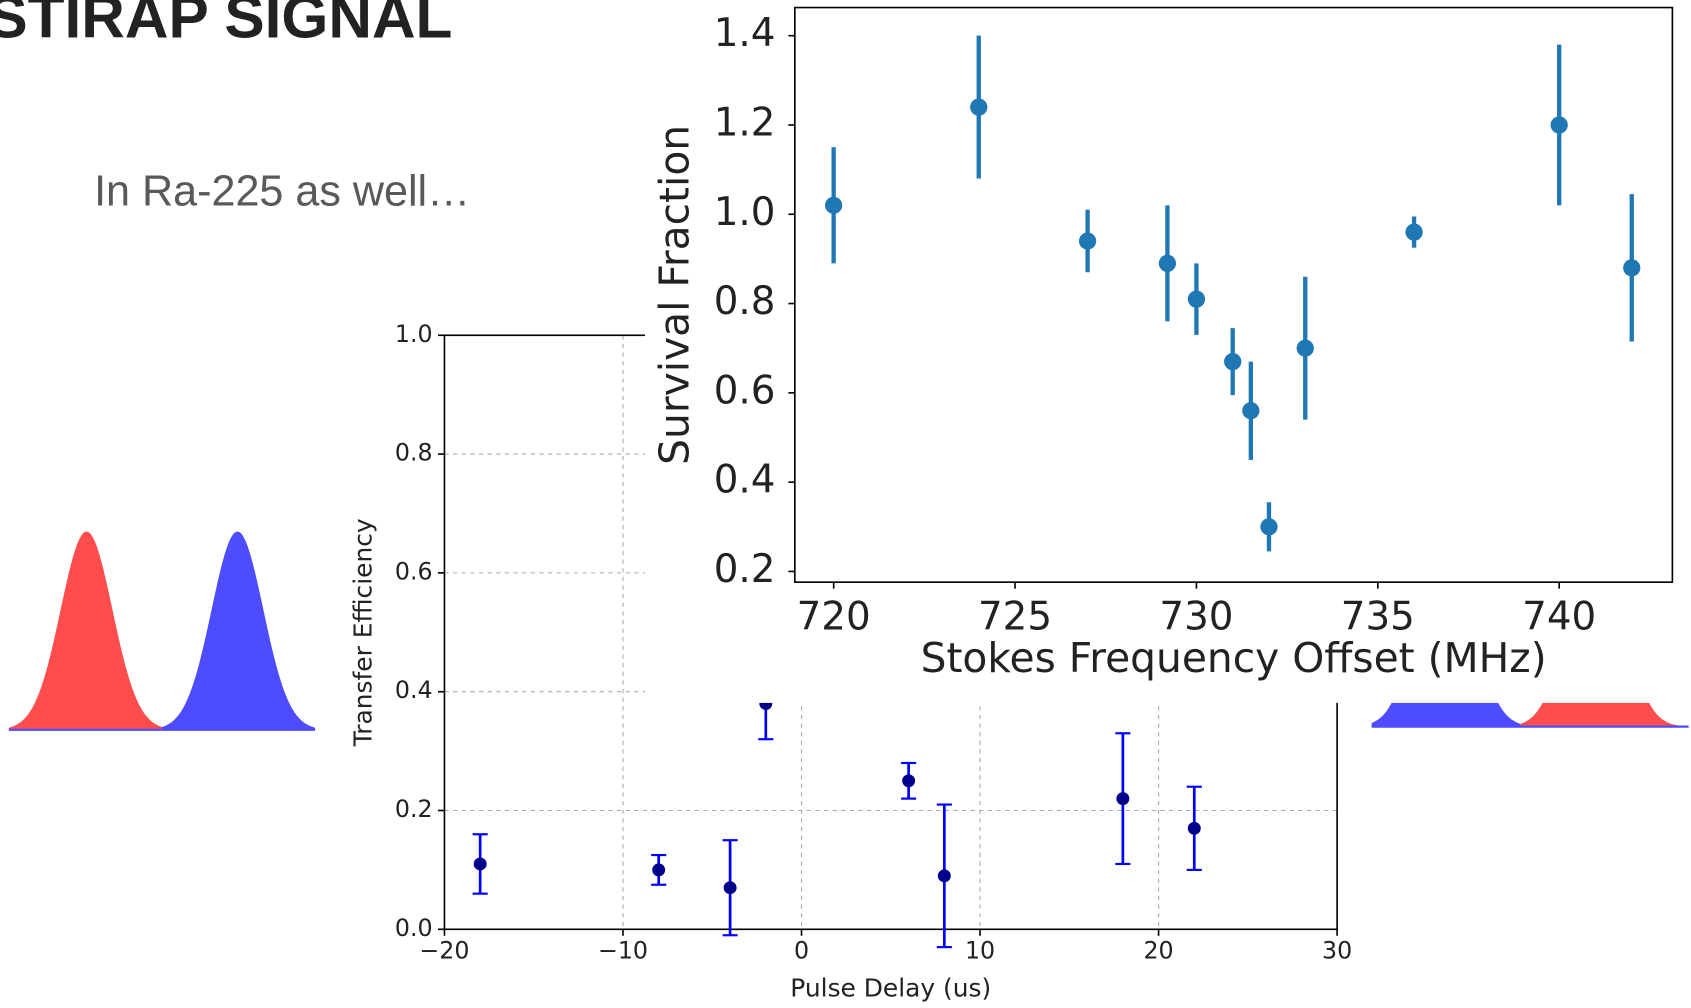  Describe the element at coordinates (745, 33) in the screenshot. I see `y-tick-label: 1.4` at that location.